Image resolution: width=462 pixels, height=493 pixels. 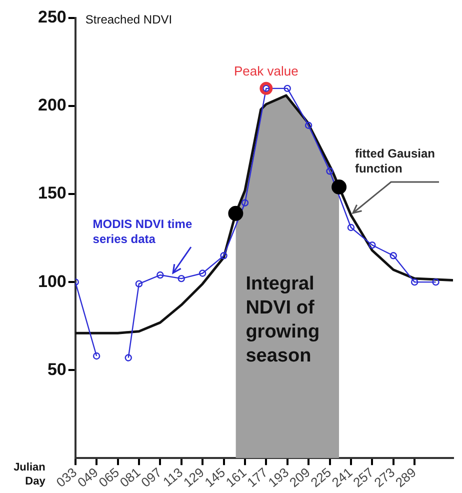 What do you see at coordinates (52, 193) in the screenshot?
I see `y-tick-label: 150` at bounding box center [52, 193].